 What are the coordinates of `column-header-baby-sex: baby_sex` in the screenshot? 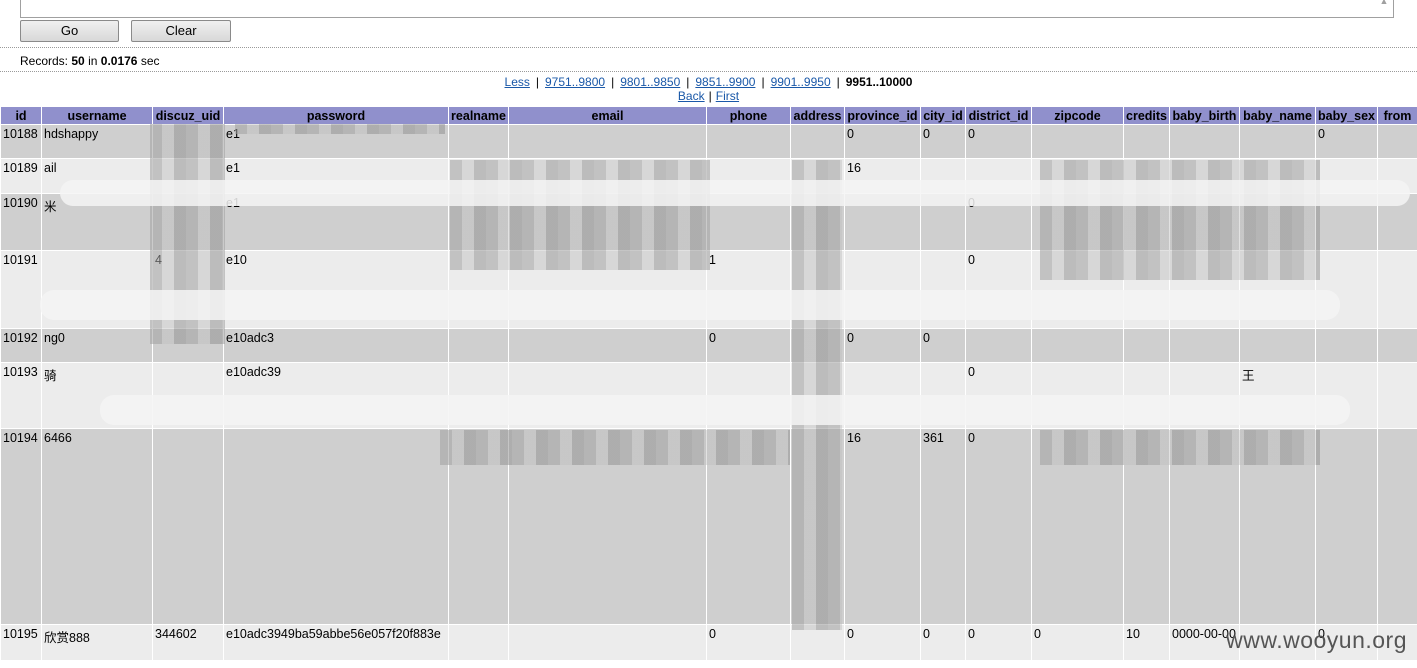 It's located at (1346, 115).